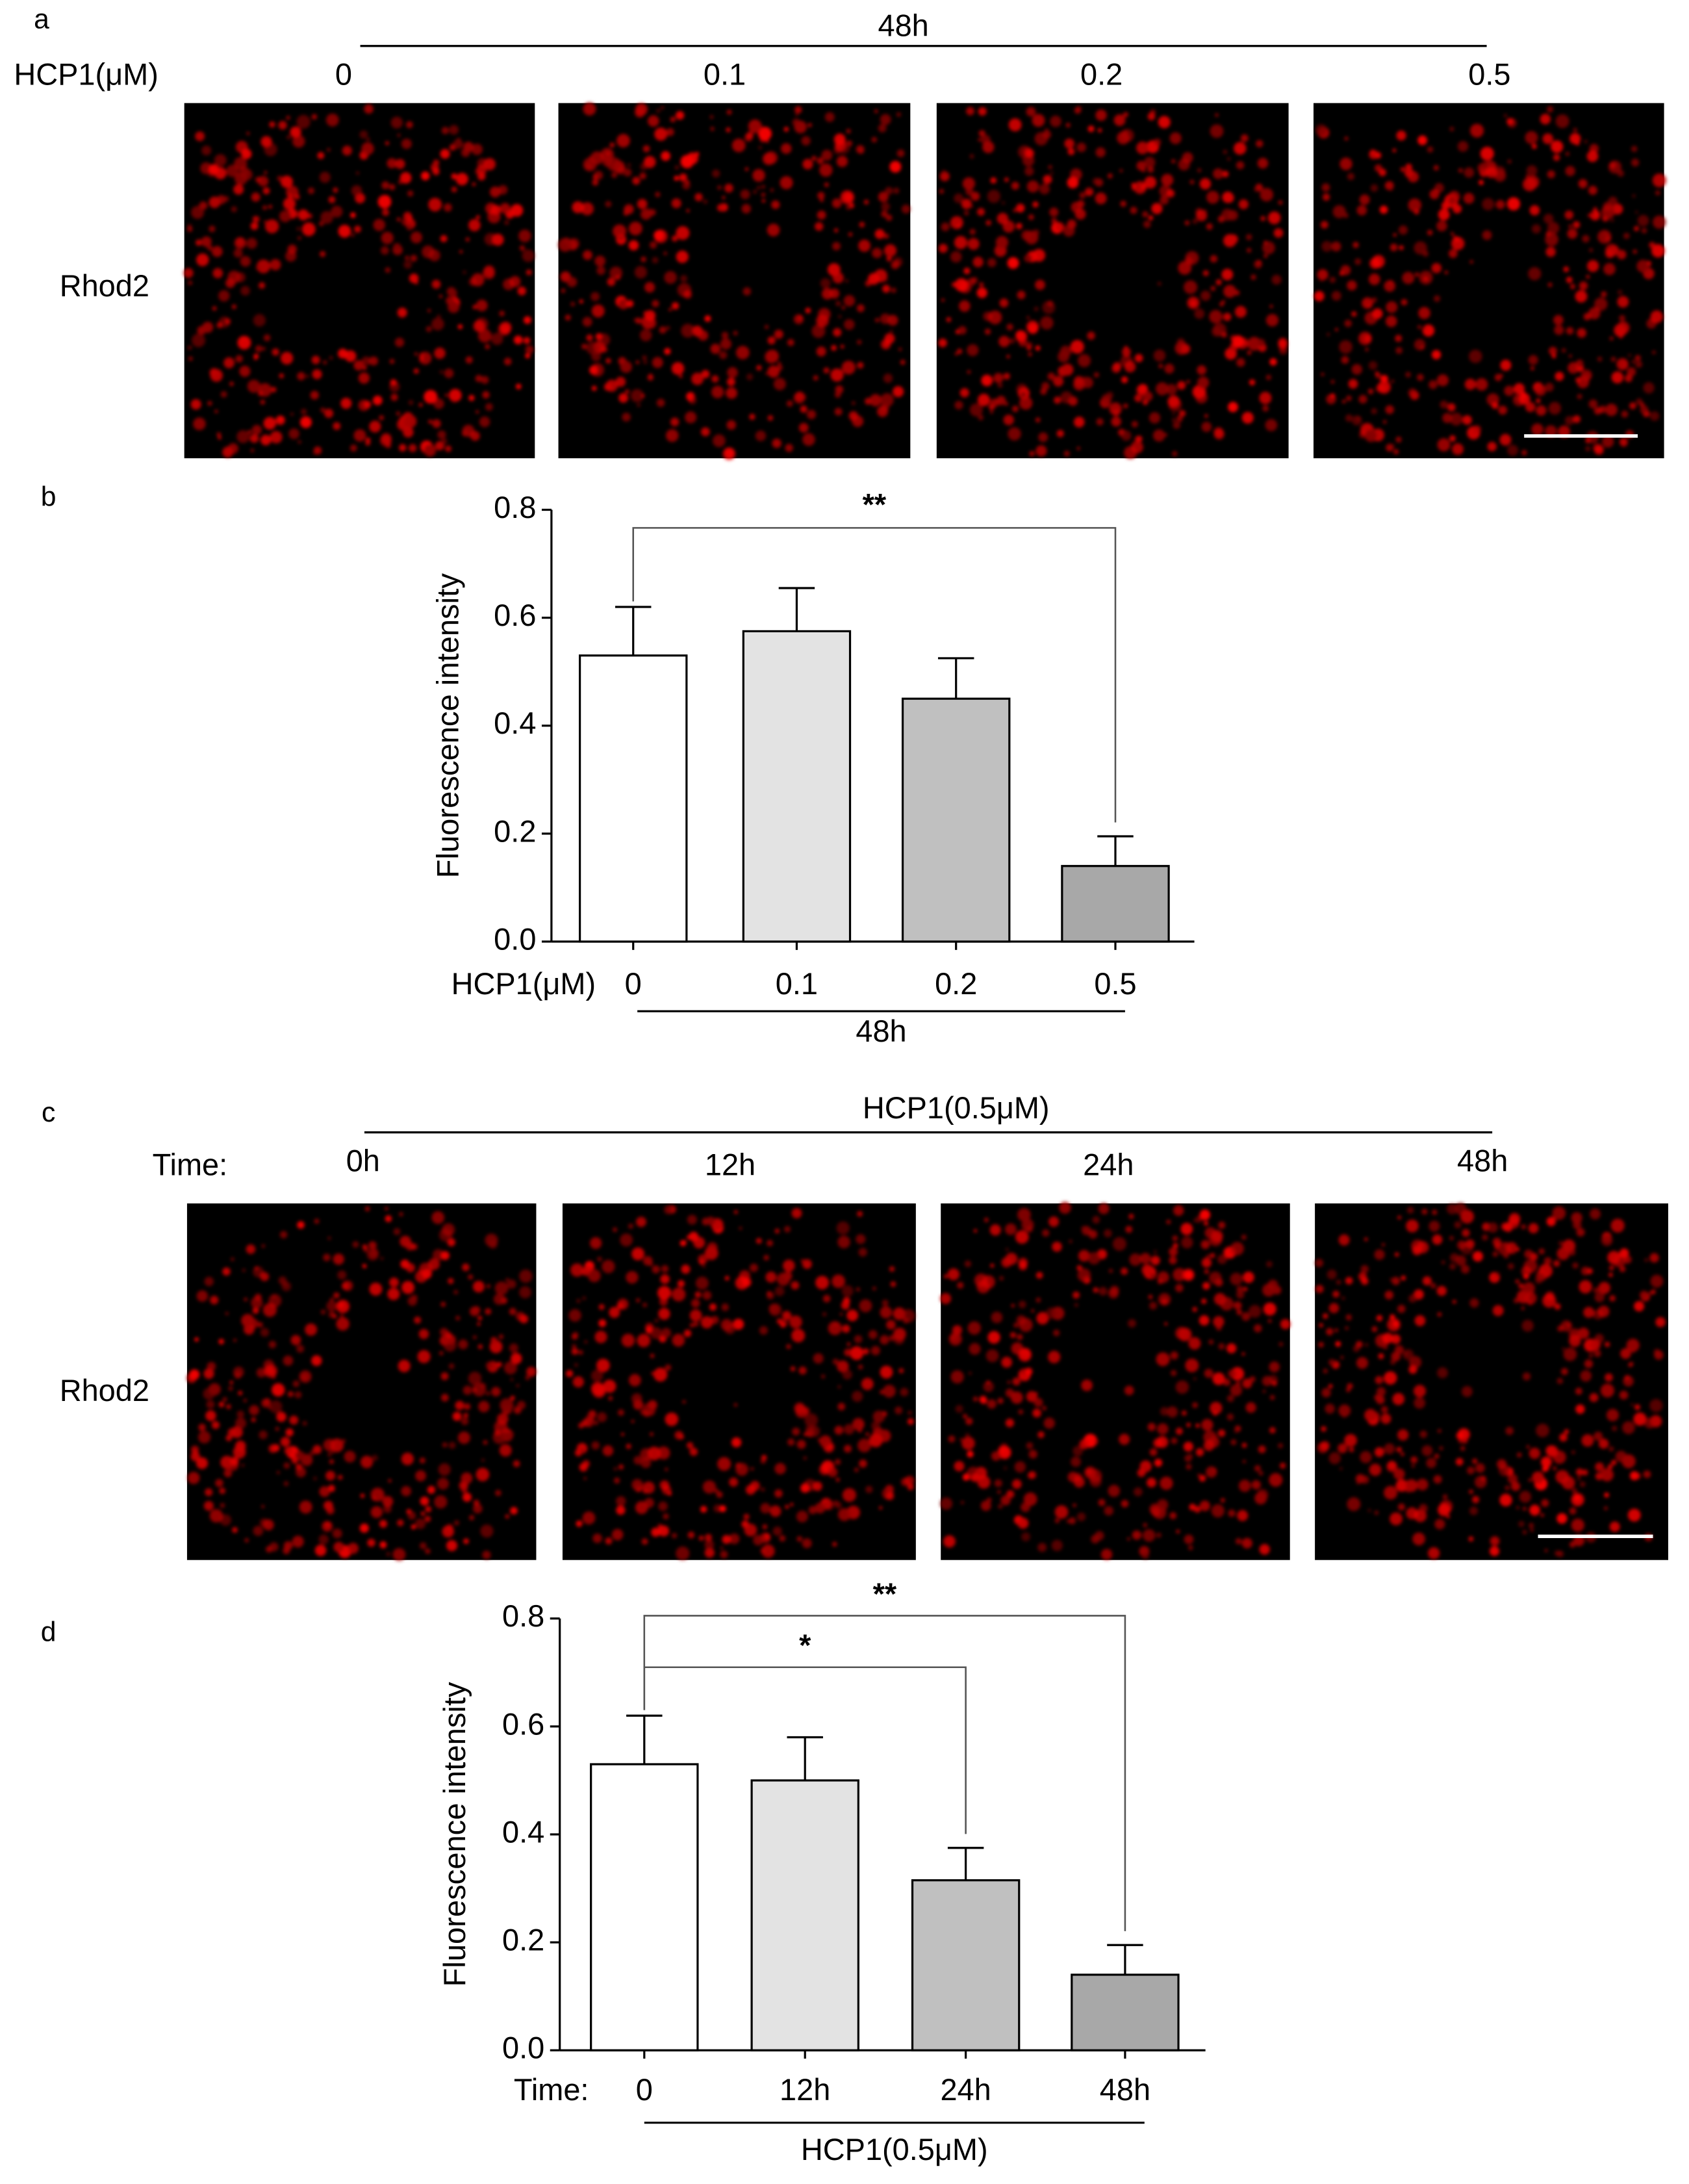 The width and height of the screenshot is (1689, 2184). I want to click on panel-label: c, so click(48, 1112).